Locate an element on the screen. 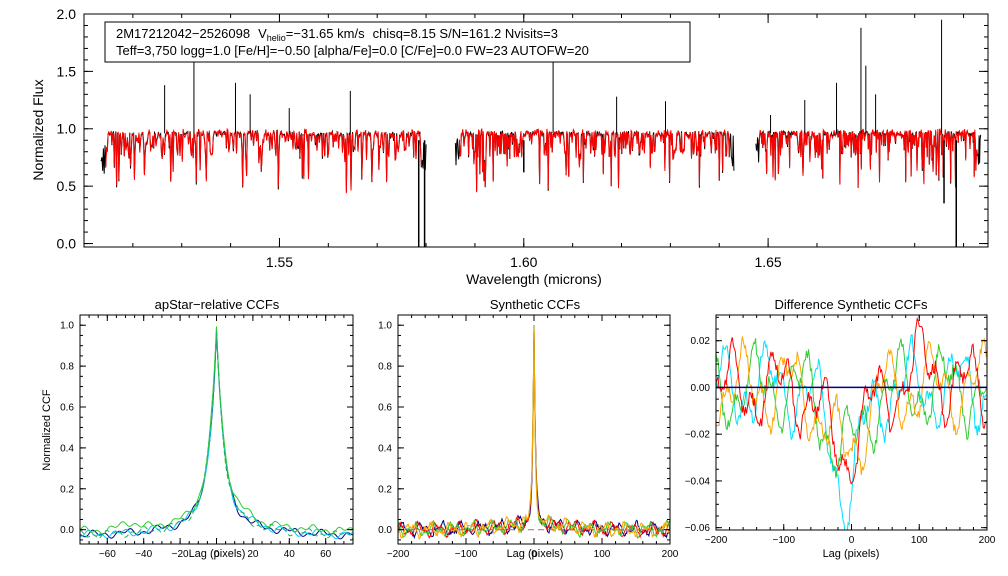 The image size is (1008, 576). x-tick-label: 1.55 is located at coordinates (279, 262).